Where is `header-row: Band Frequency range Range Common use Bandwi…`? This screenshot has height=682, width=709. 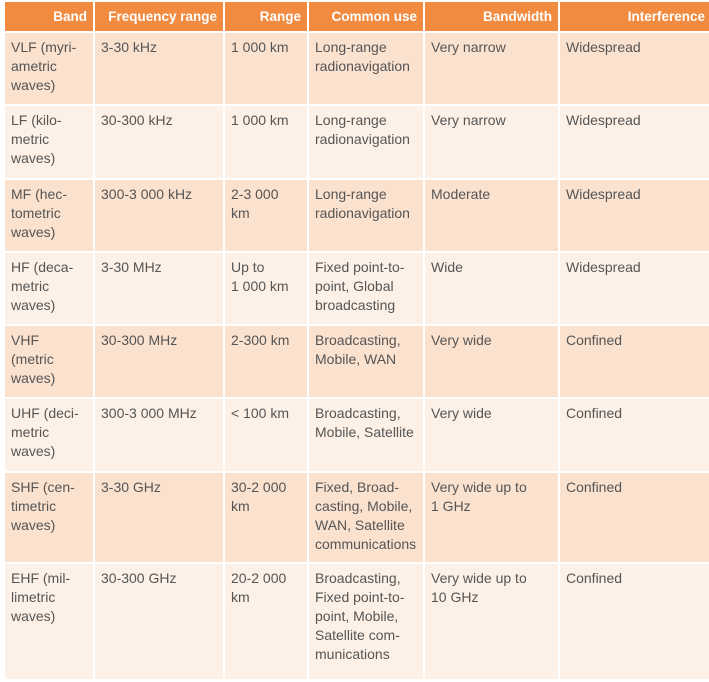 header-row: Band Frequency range Range Common use Bandwi… is located at coordinates (357, 16).